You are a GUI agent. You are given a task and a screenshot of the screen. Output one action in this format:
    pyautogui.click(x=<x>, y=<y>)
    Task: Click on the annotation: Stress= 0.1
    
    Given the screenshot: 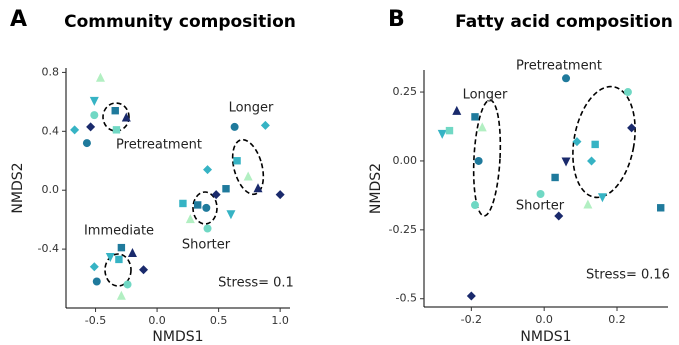 What is the action you would take?
    pyautogui.click(x=256, y=283)
    